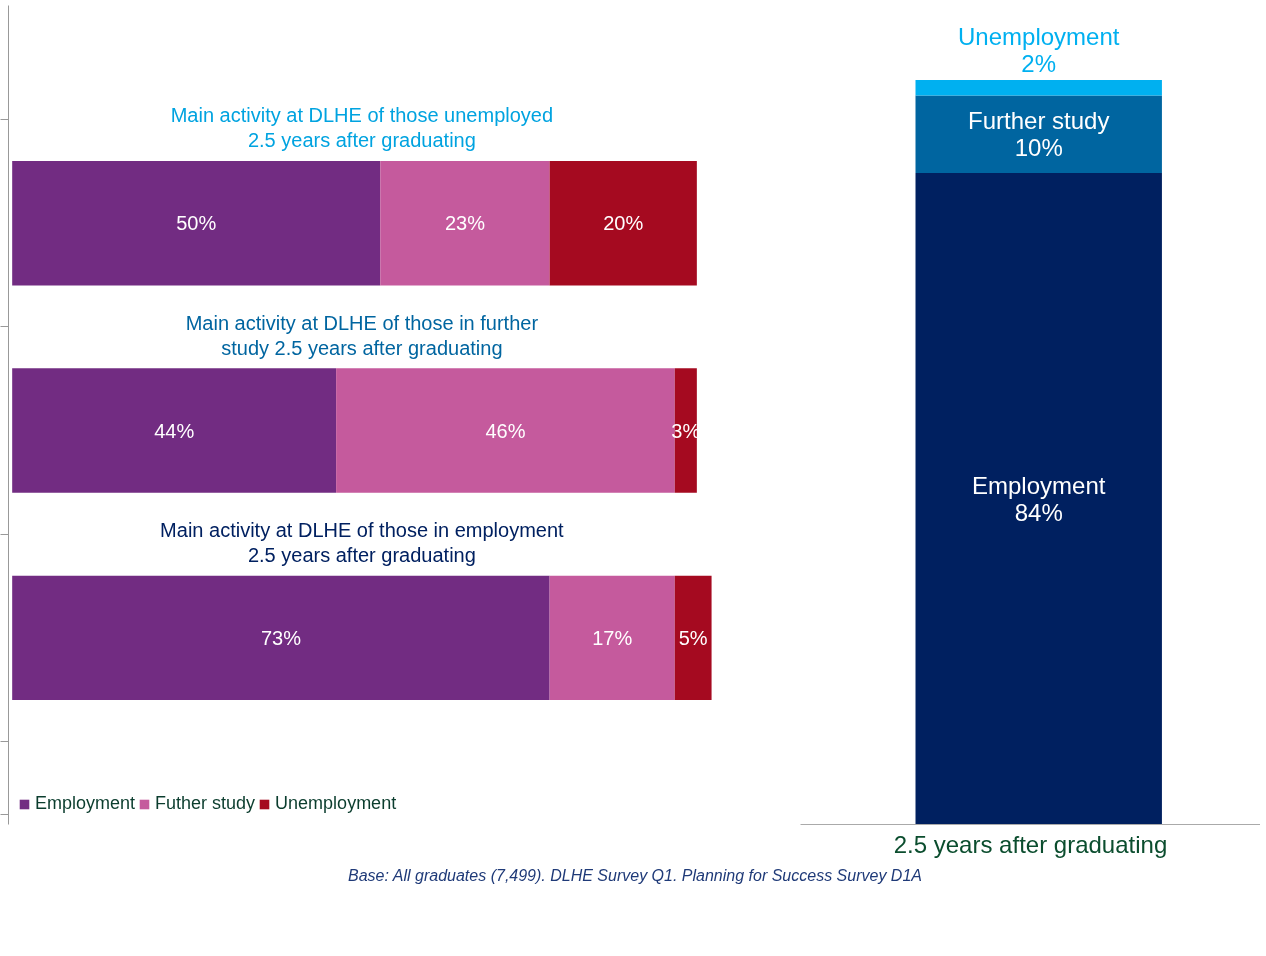  I want to click on data-label: 5%, so click(693, 637).